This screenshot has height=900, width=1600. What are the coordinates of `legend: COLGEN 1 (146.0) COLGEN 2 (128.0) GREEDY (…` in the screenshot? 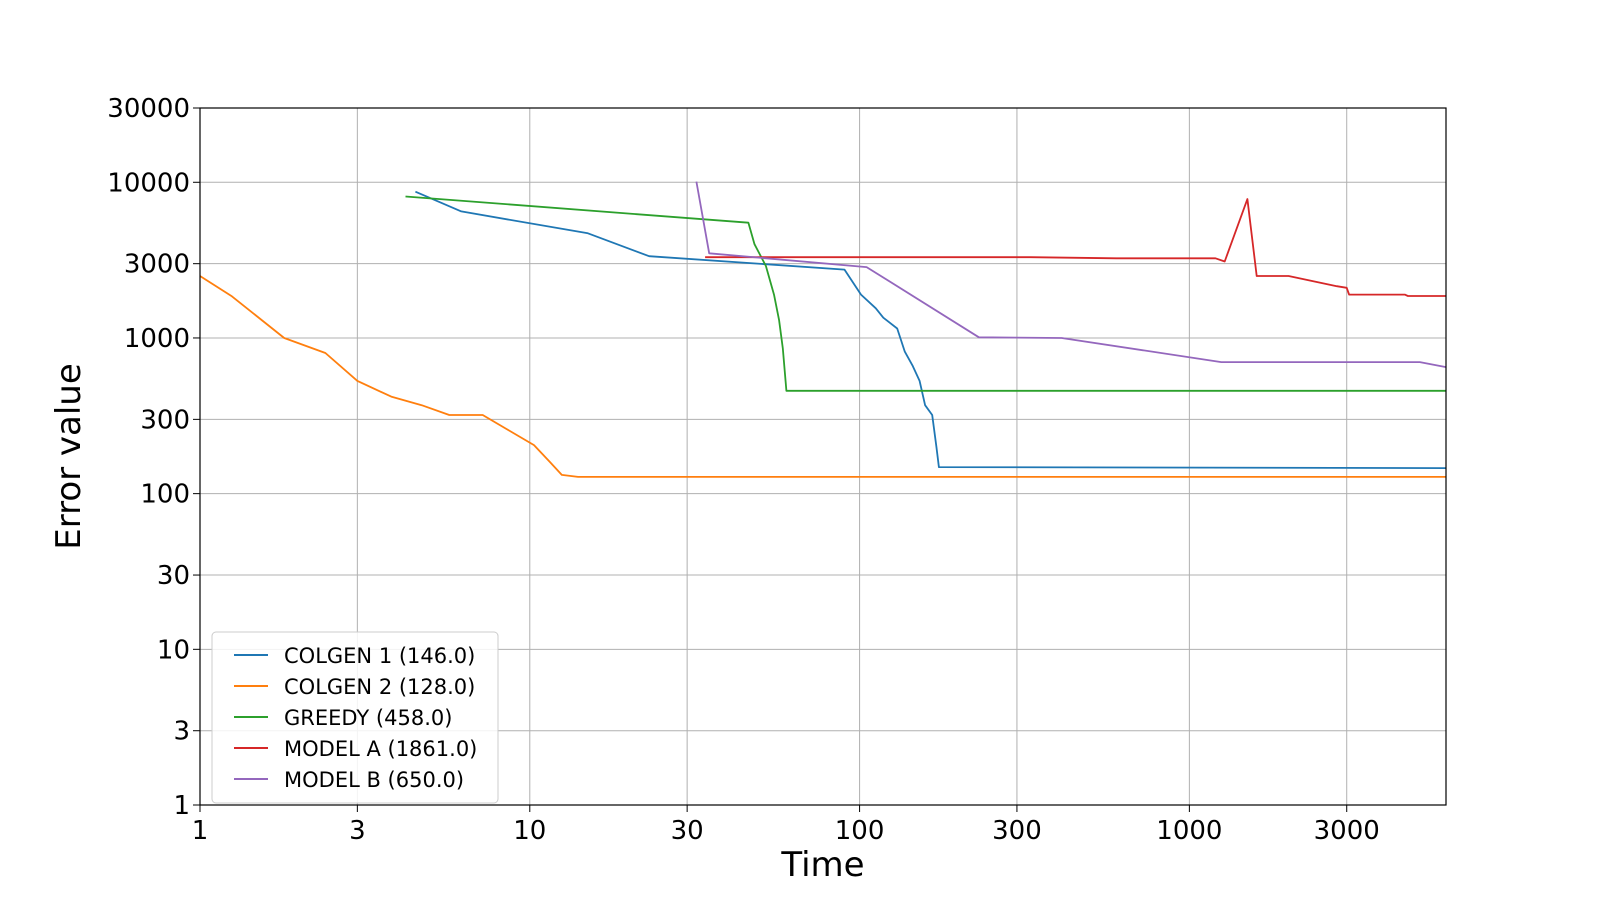 It's located at (355, 717).